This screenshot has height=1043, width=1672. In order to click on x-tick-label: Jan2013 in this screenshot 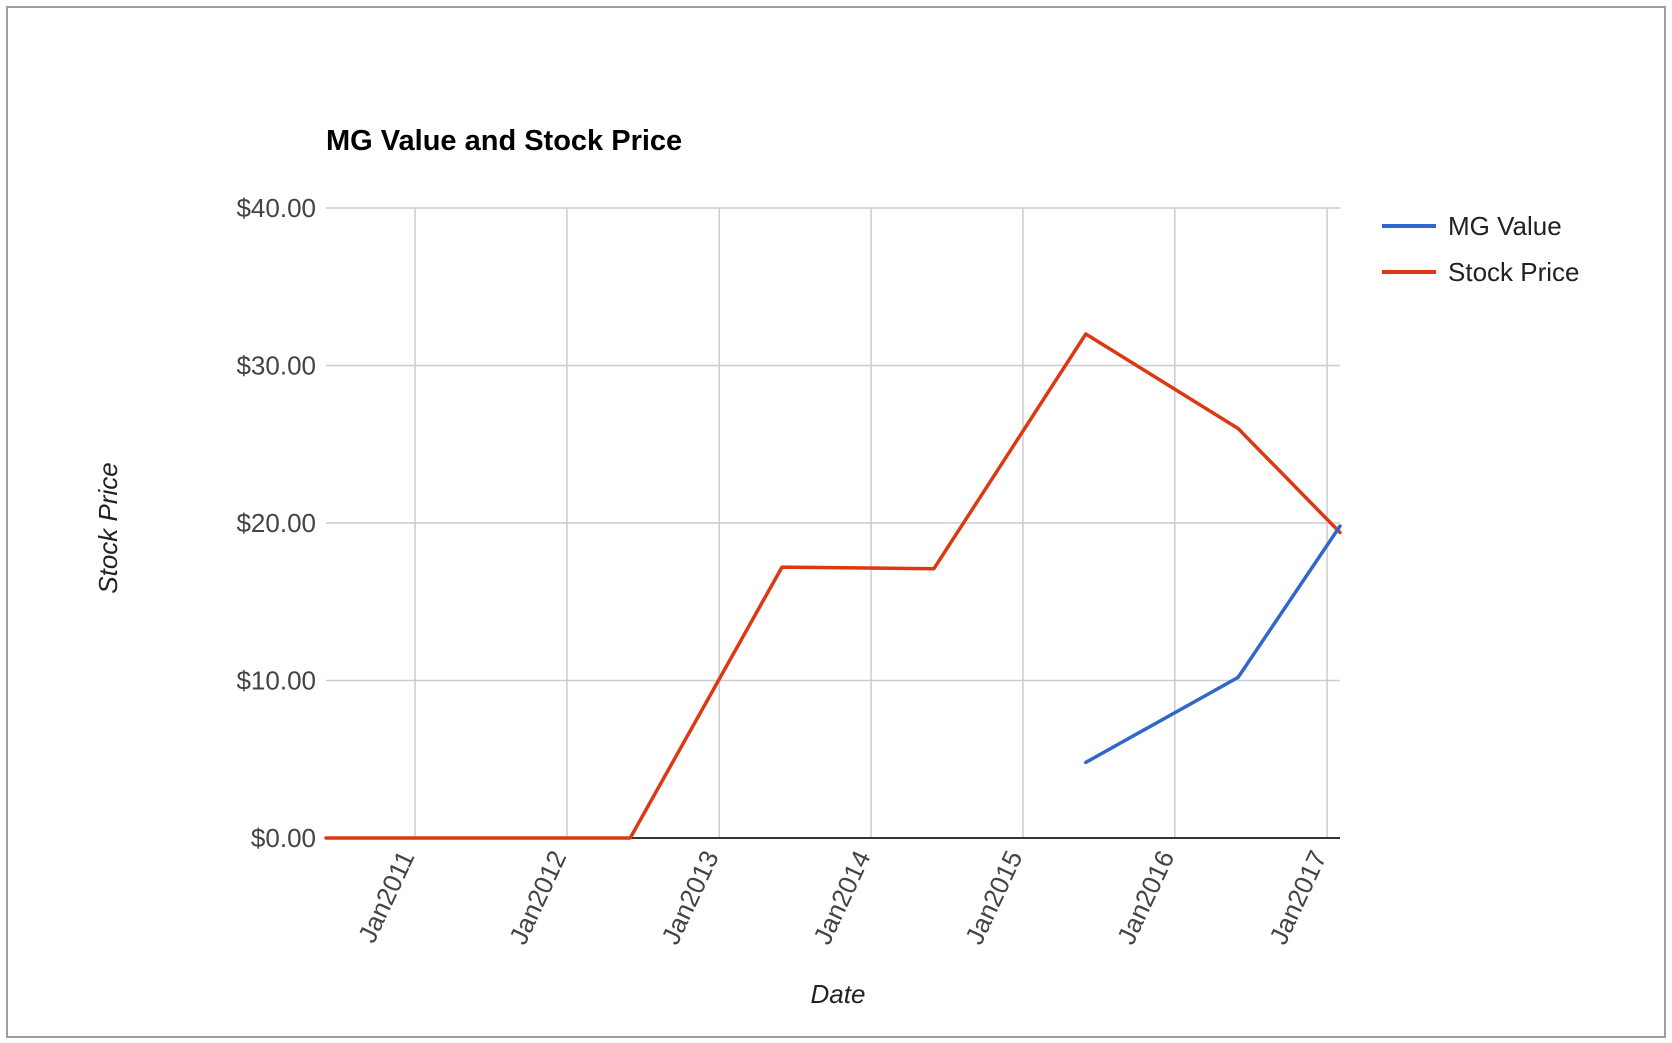, I will do `click(689, 897)`.